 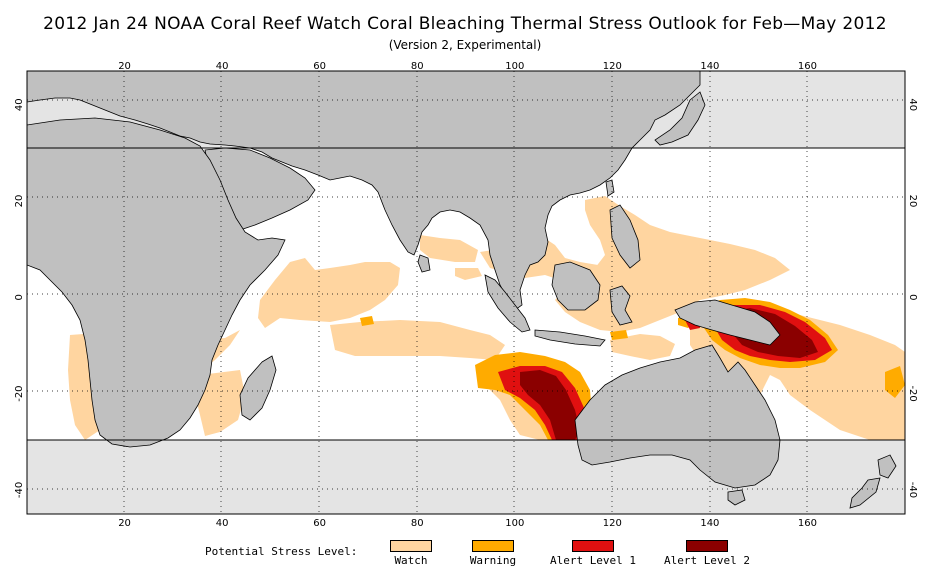 I want to click on legend-label-warning: Warning, so click(x=493, y=560).